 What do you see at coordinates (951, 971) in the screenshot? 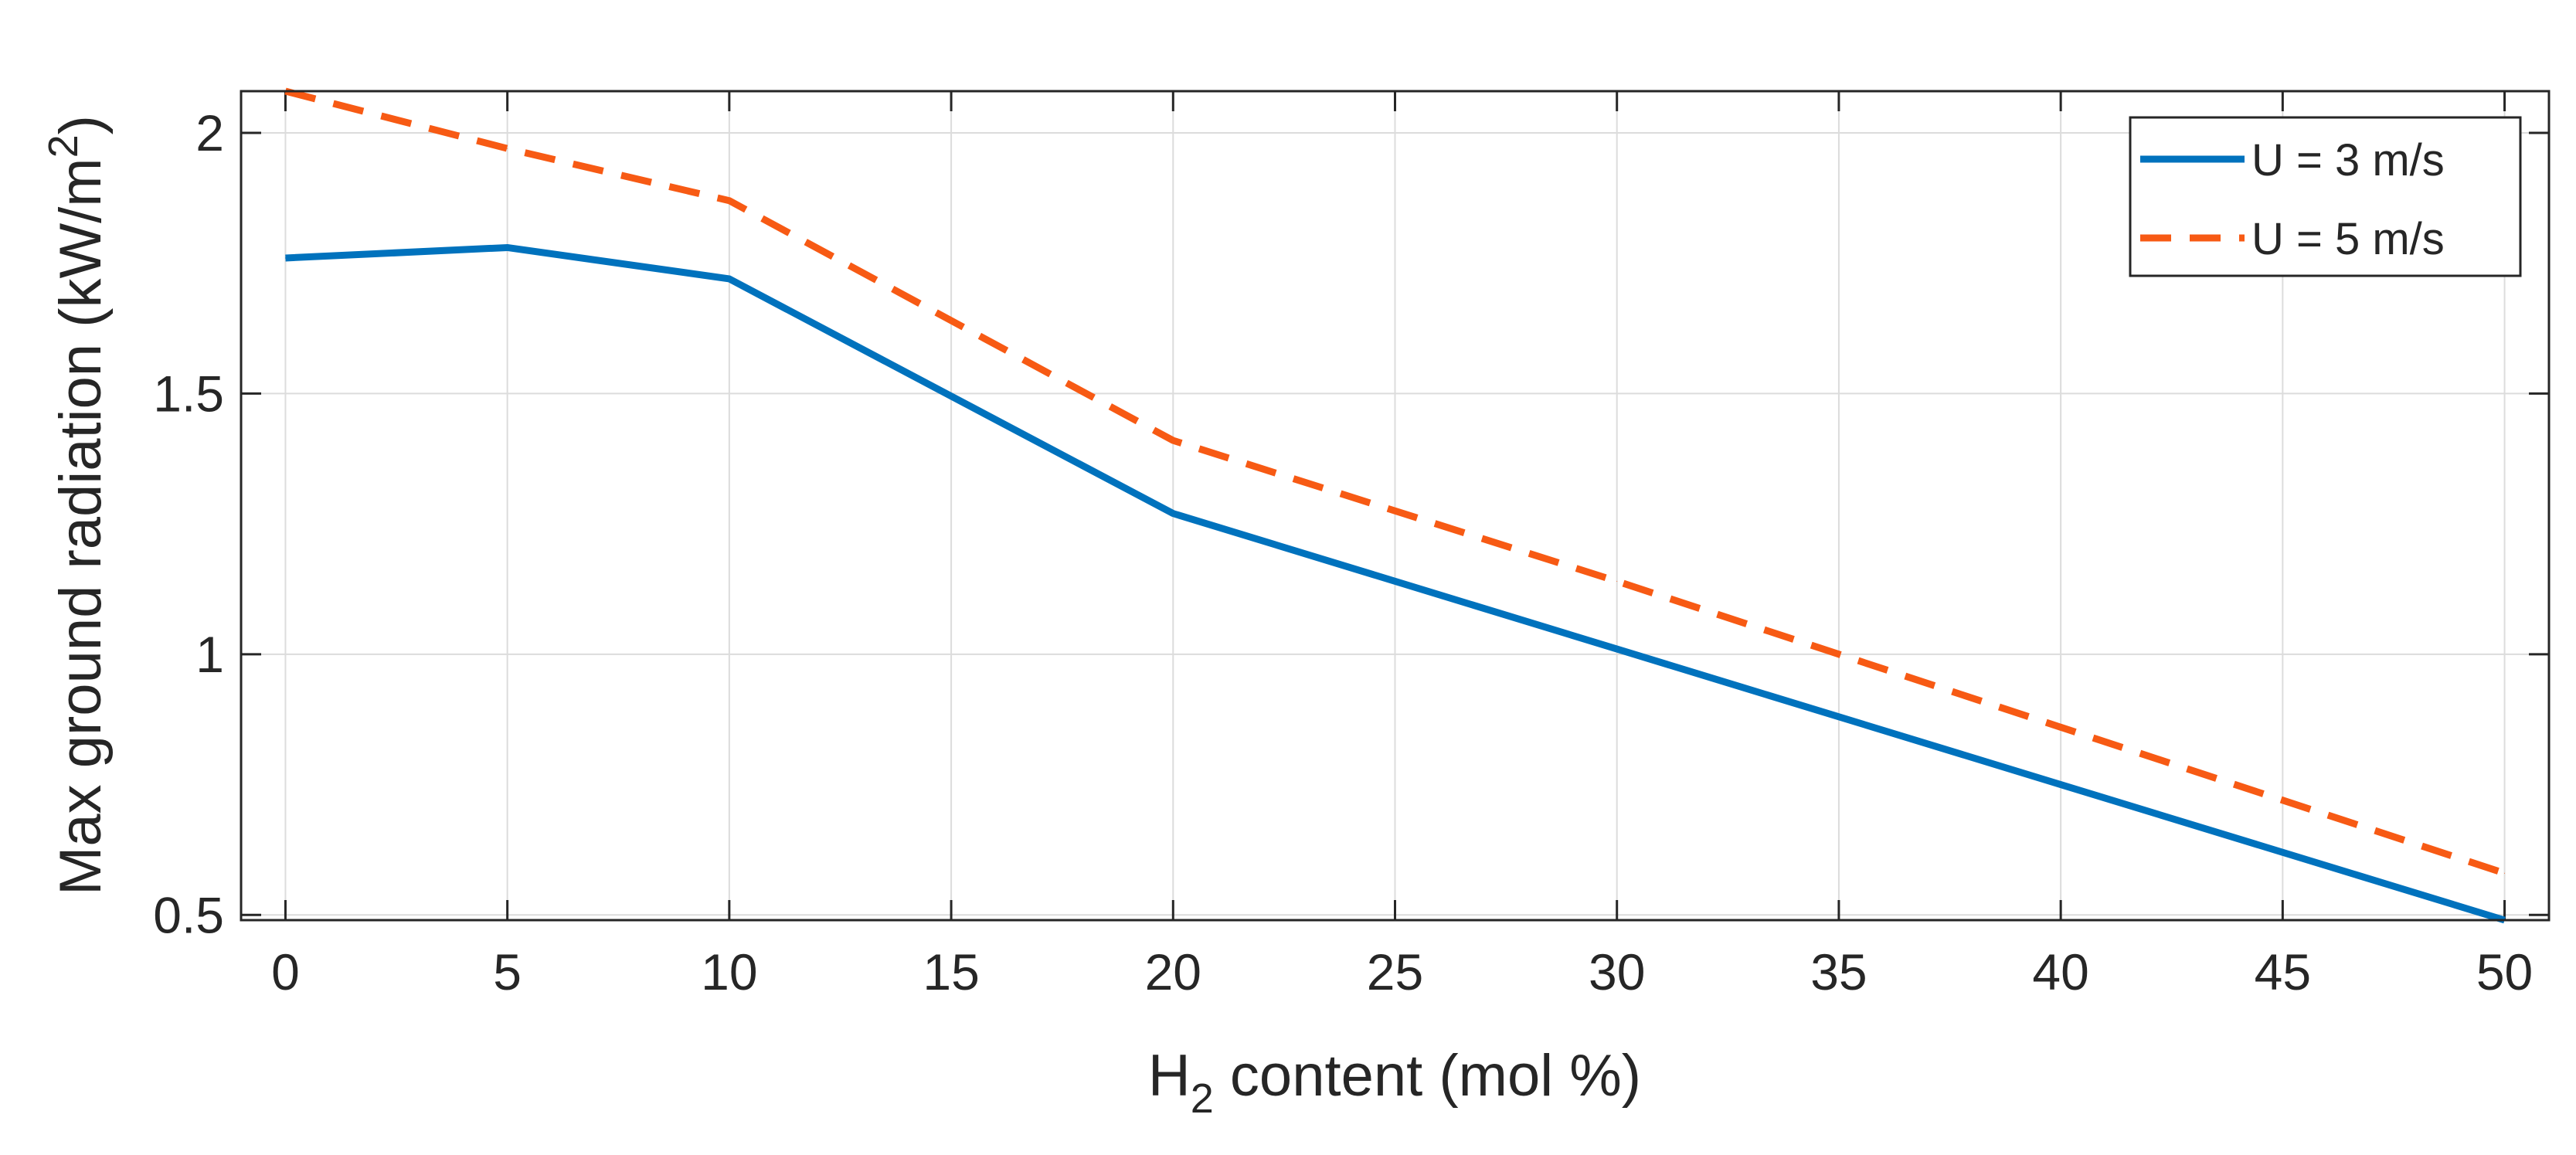
I see `x-tick-label: 15` at bounding box center [951, 971].